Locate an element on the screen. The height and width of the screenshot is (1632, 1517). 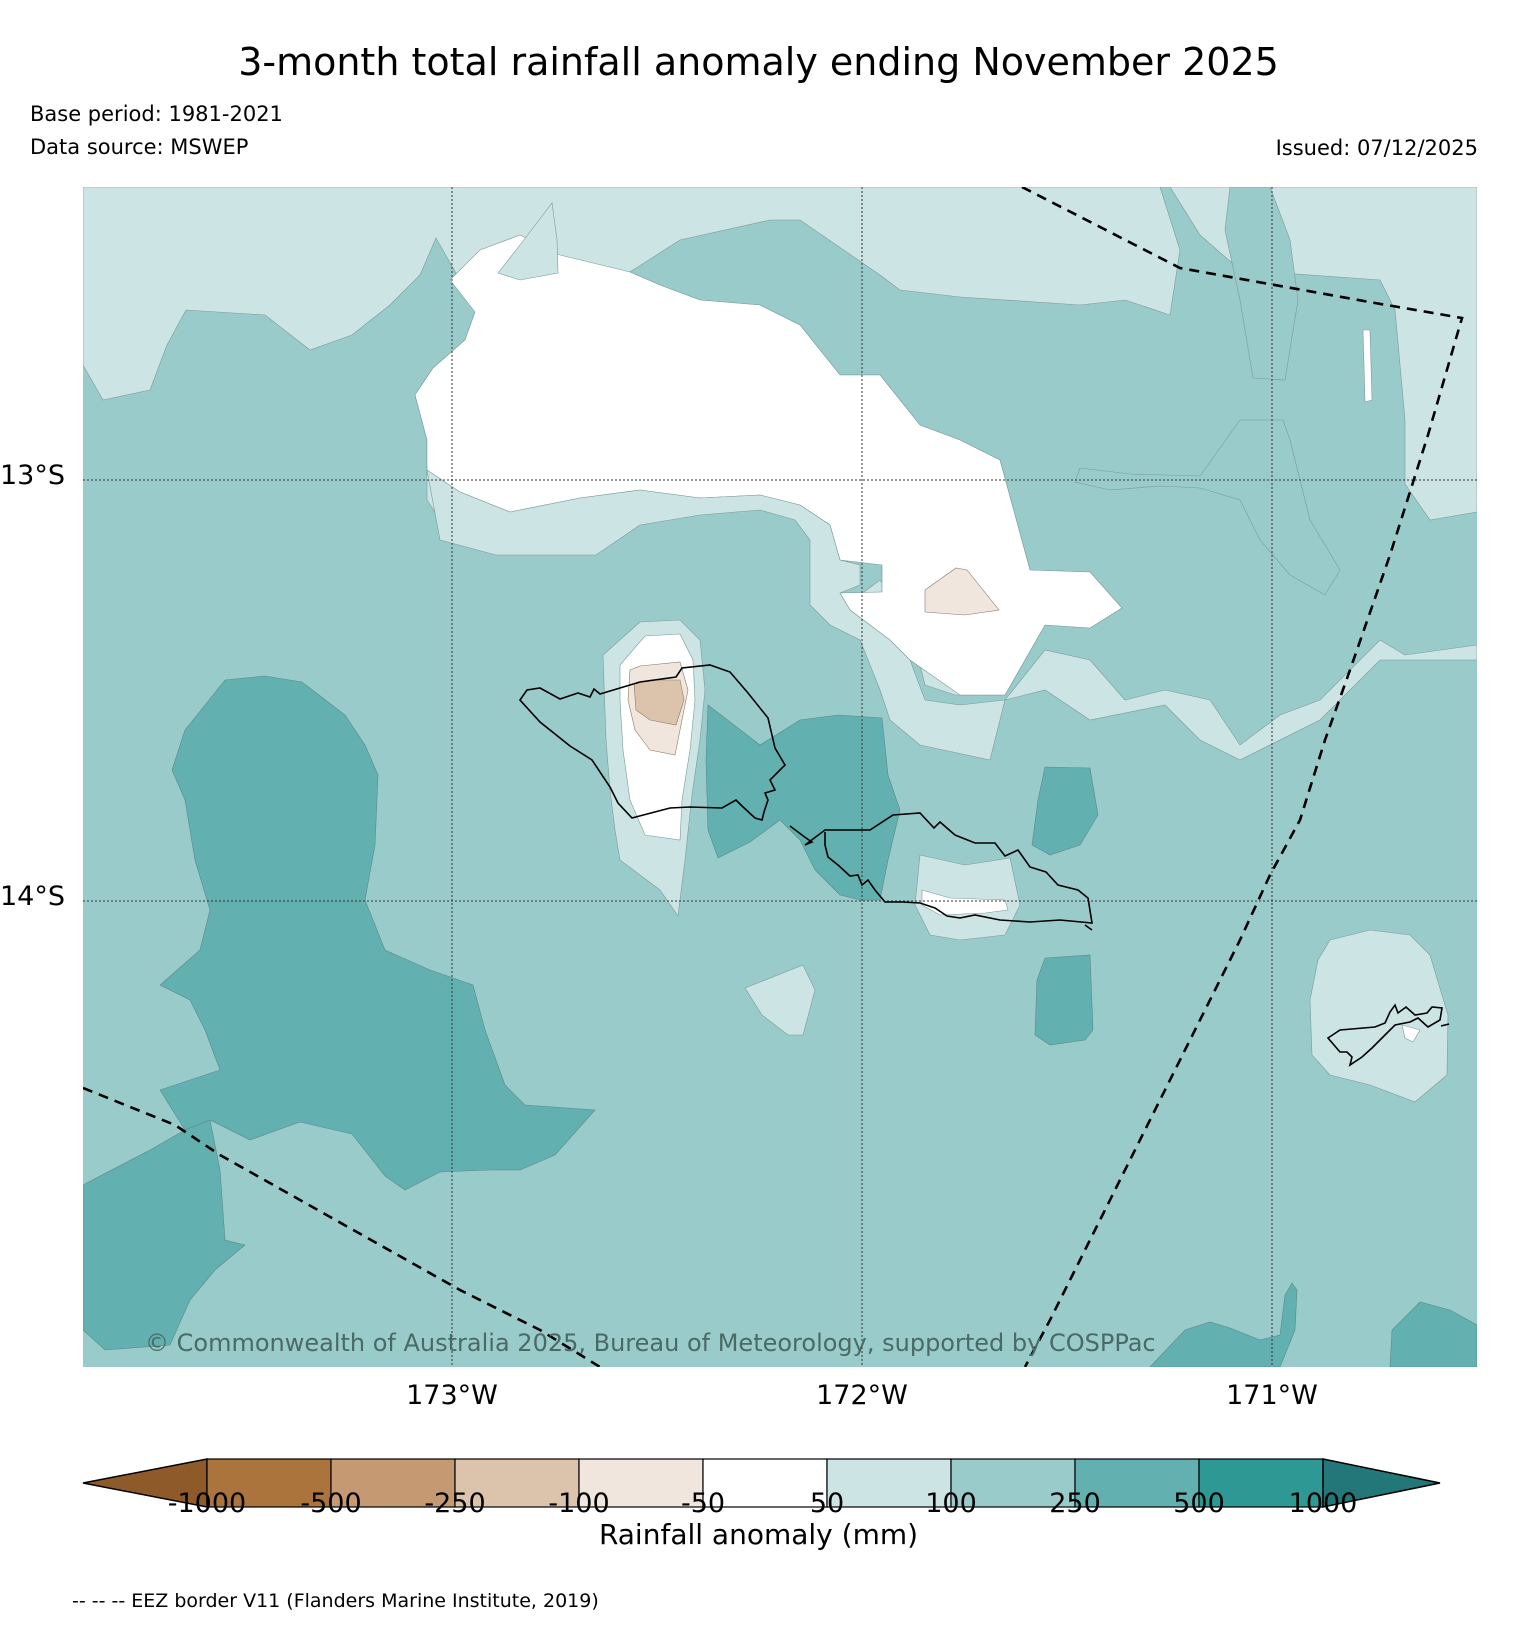
coastline-tutuila-tail is located at coordinates (1445, 1025).